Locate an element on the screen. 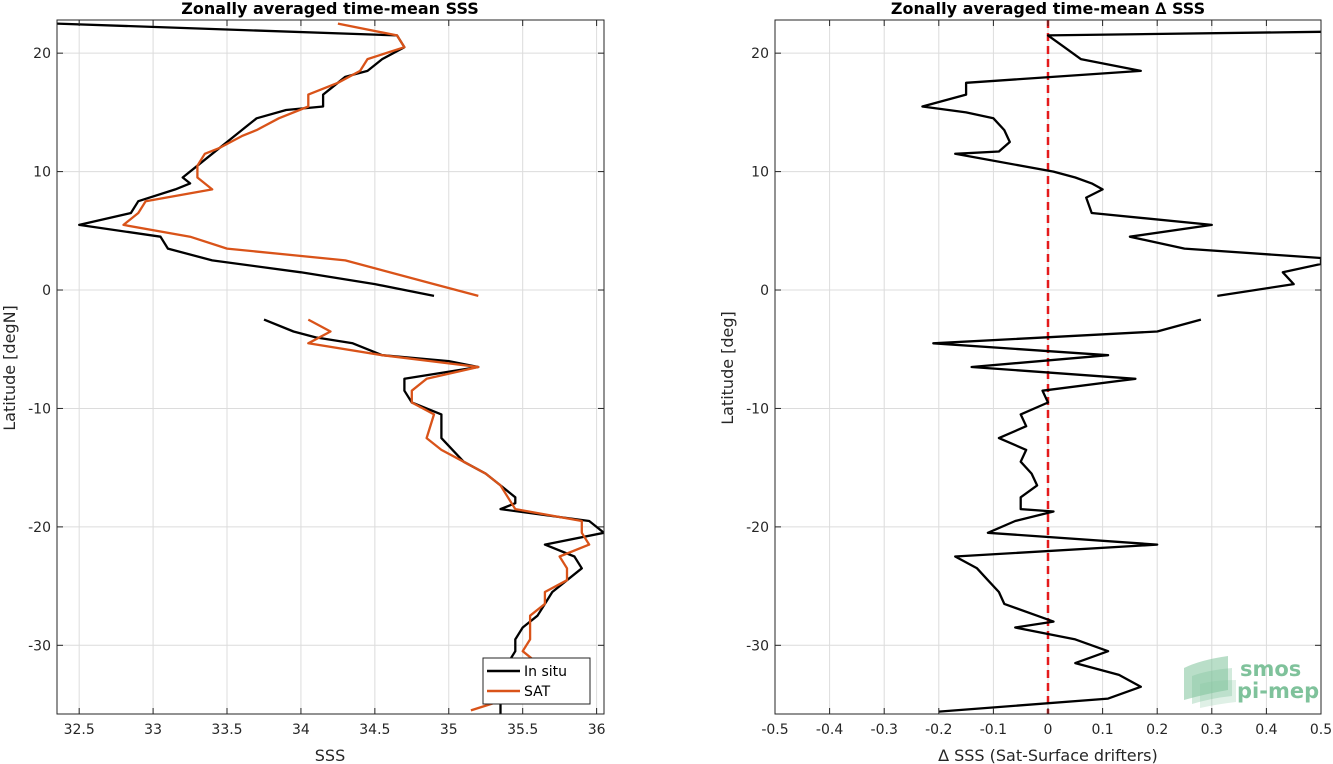 This screenshot has height=764, width=1333. left-chart-title: Zonally averaged time-mean SSS is located at coordinates (330, 9).